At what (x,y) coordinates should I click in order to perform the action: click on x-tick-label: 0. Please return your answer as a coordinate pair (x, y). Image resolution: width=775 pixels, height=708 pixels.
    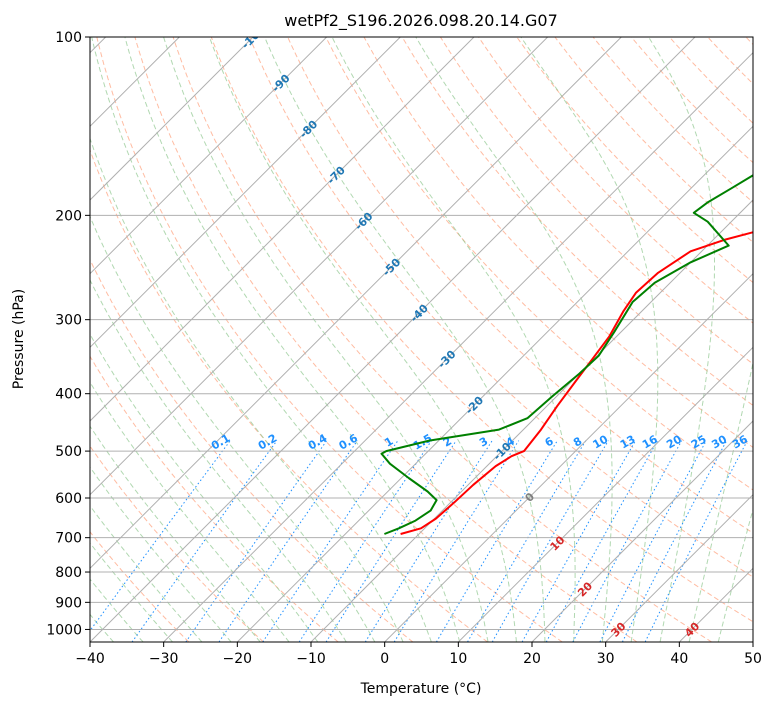
    Looking at the image, I should click on (384, 659).